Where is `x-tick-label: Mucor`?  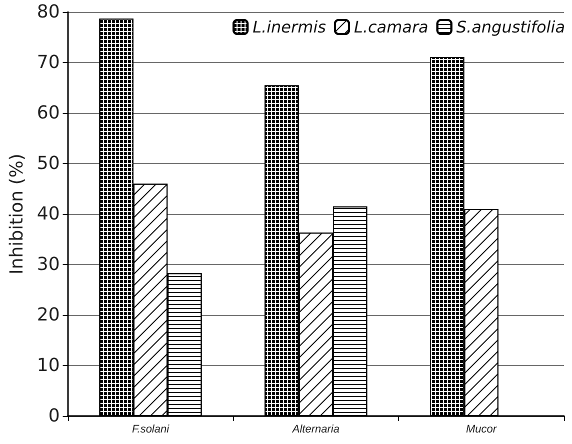 x-tick-label: Mucor is located at coordinates (482, 430).